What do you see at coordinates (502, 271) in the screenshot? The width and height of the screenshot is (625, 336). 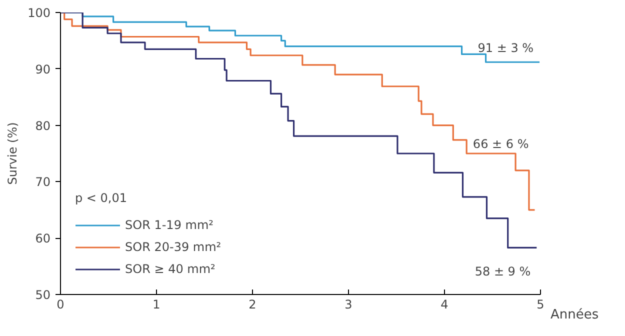 I see `annotation: 58 ± 9 %` at bounding box center [502, 271].